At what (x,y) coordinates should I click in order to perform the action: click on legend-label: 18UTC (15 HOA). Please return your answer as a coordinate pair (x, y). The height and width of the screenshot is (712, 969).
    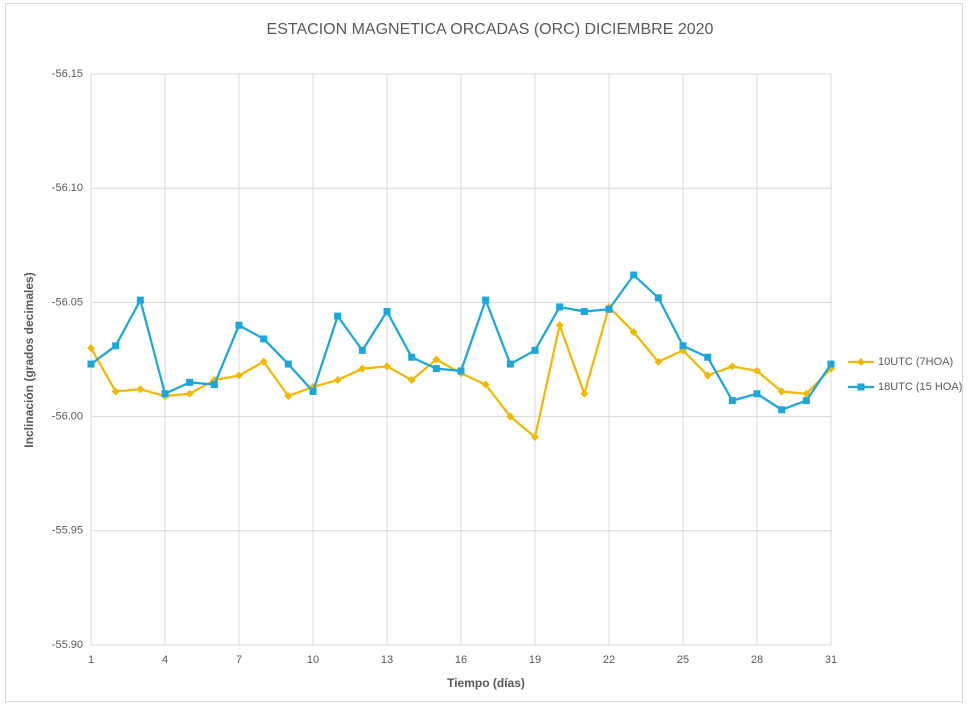
    Looking at the image, I should click on (920, 387).